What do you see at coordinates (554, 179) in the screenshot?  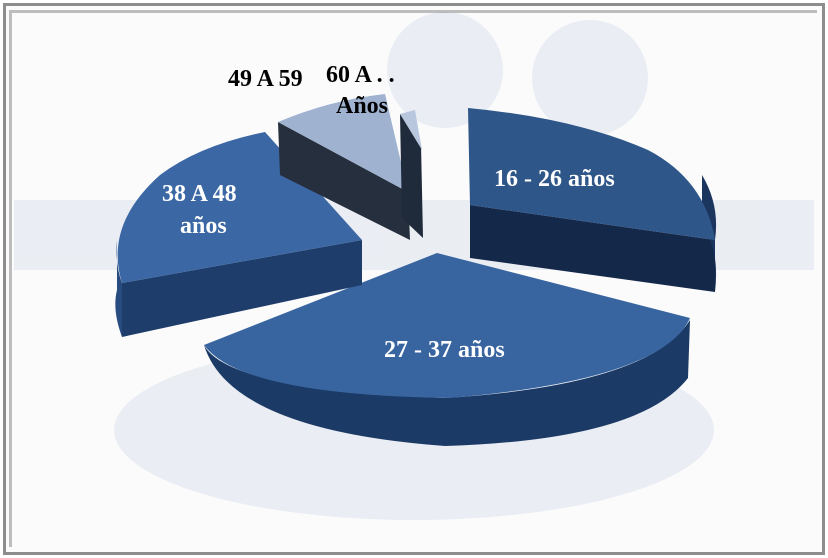 I see `slice-label-16-26: 16 - 26 años` at bounding box center [554, 179].